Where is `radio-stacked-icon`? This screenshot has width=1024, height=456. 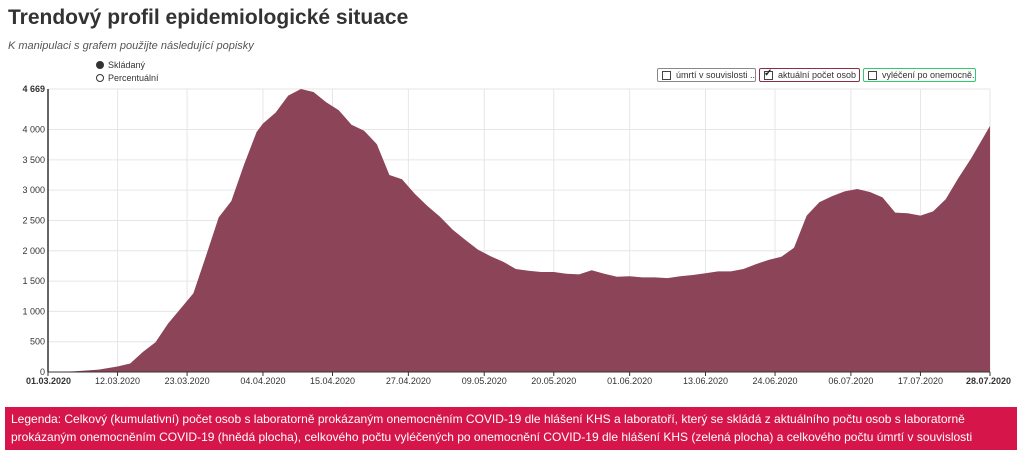 radio-stacked-icon is located at coordinates (100, 64).